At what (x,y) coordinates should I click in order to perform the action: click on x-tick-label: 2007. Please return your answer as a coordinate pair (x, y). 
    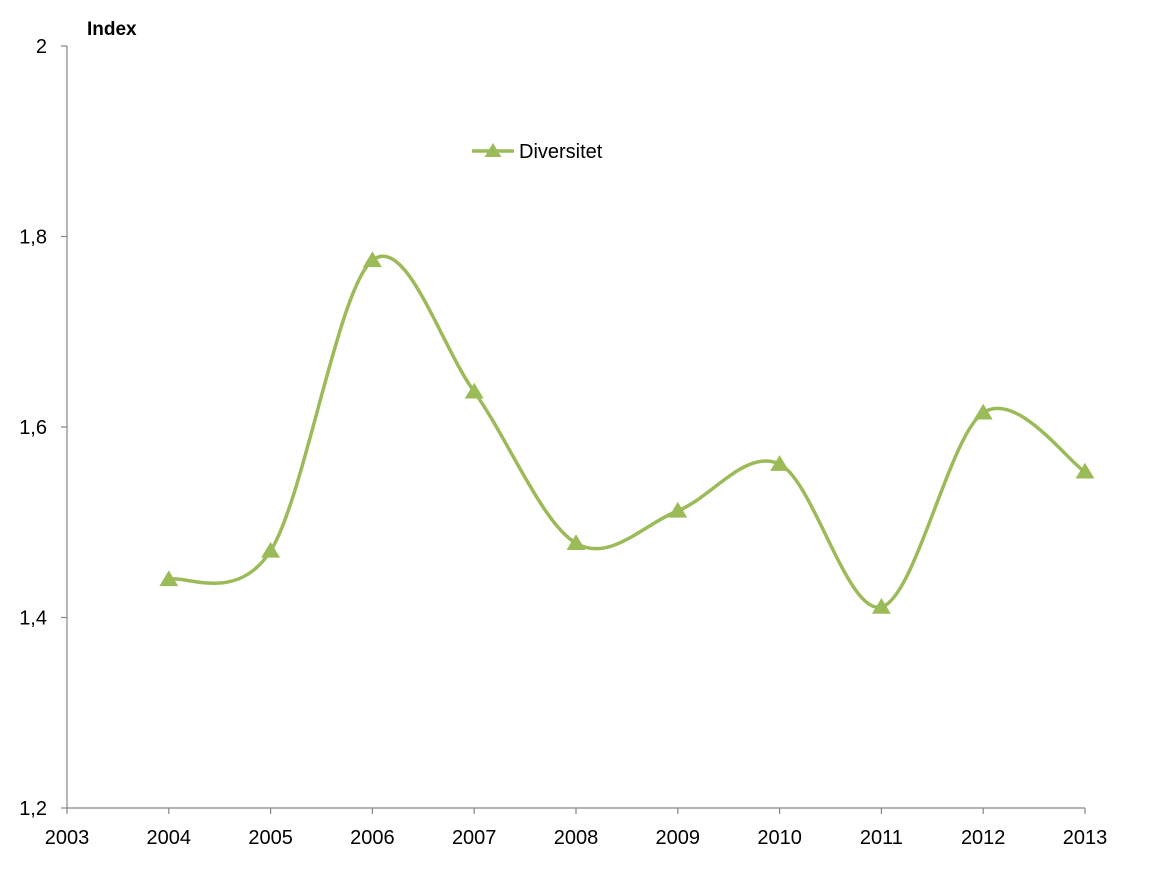
    Looking at the image, I should click on (474, 838).